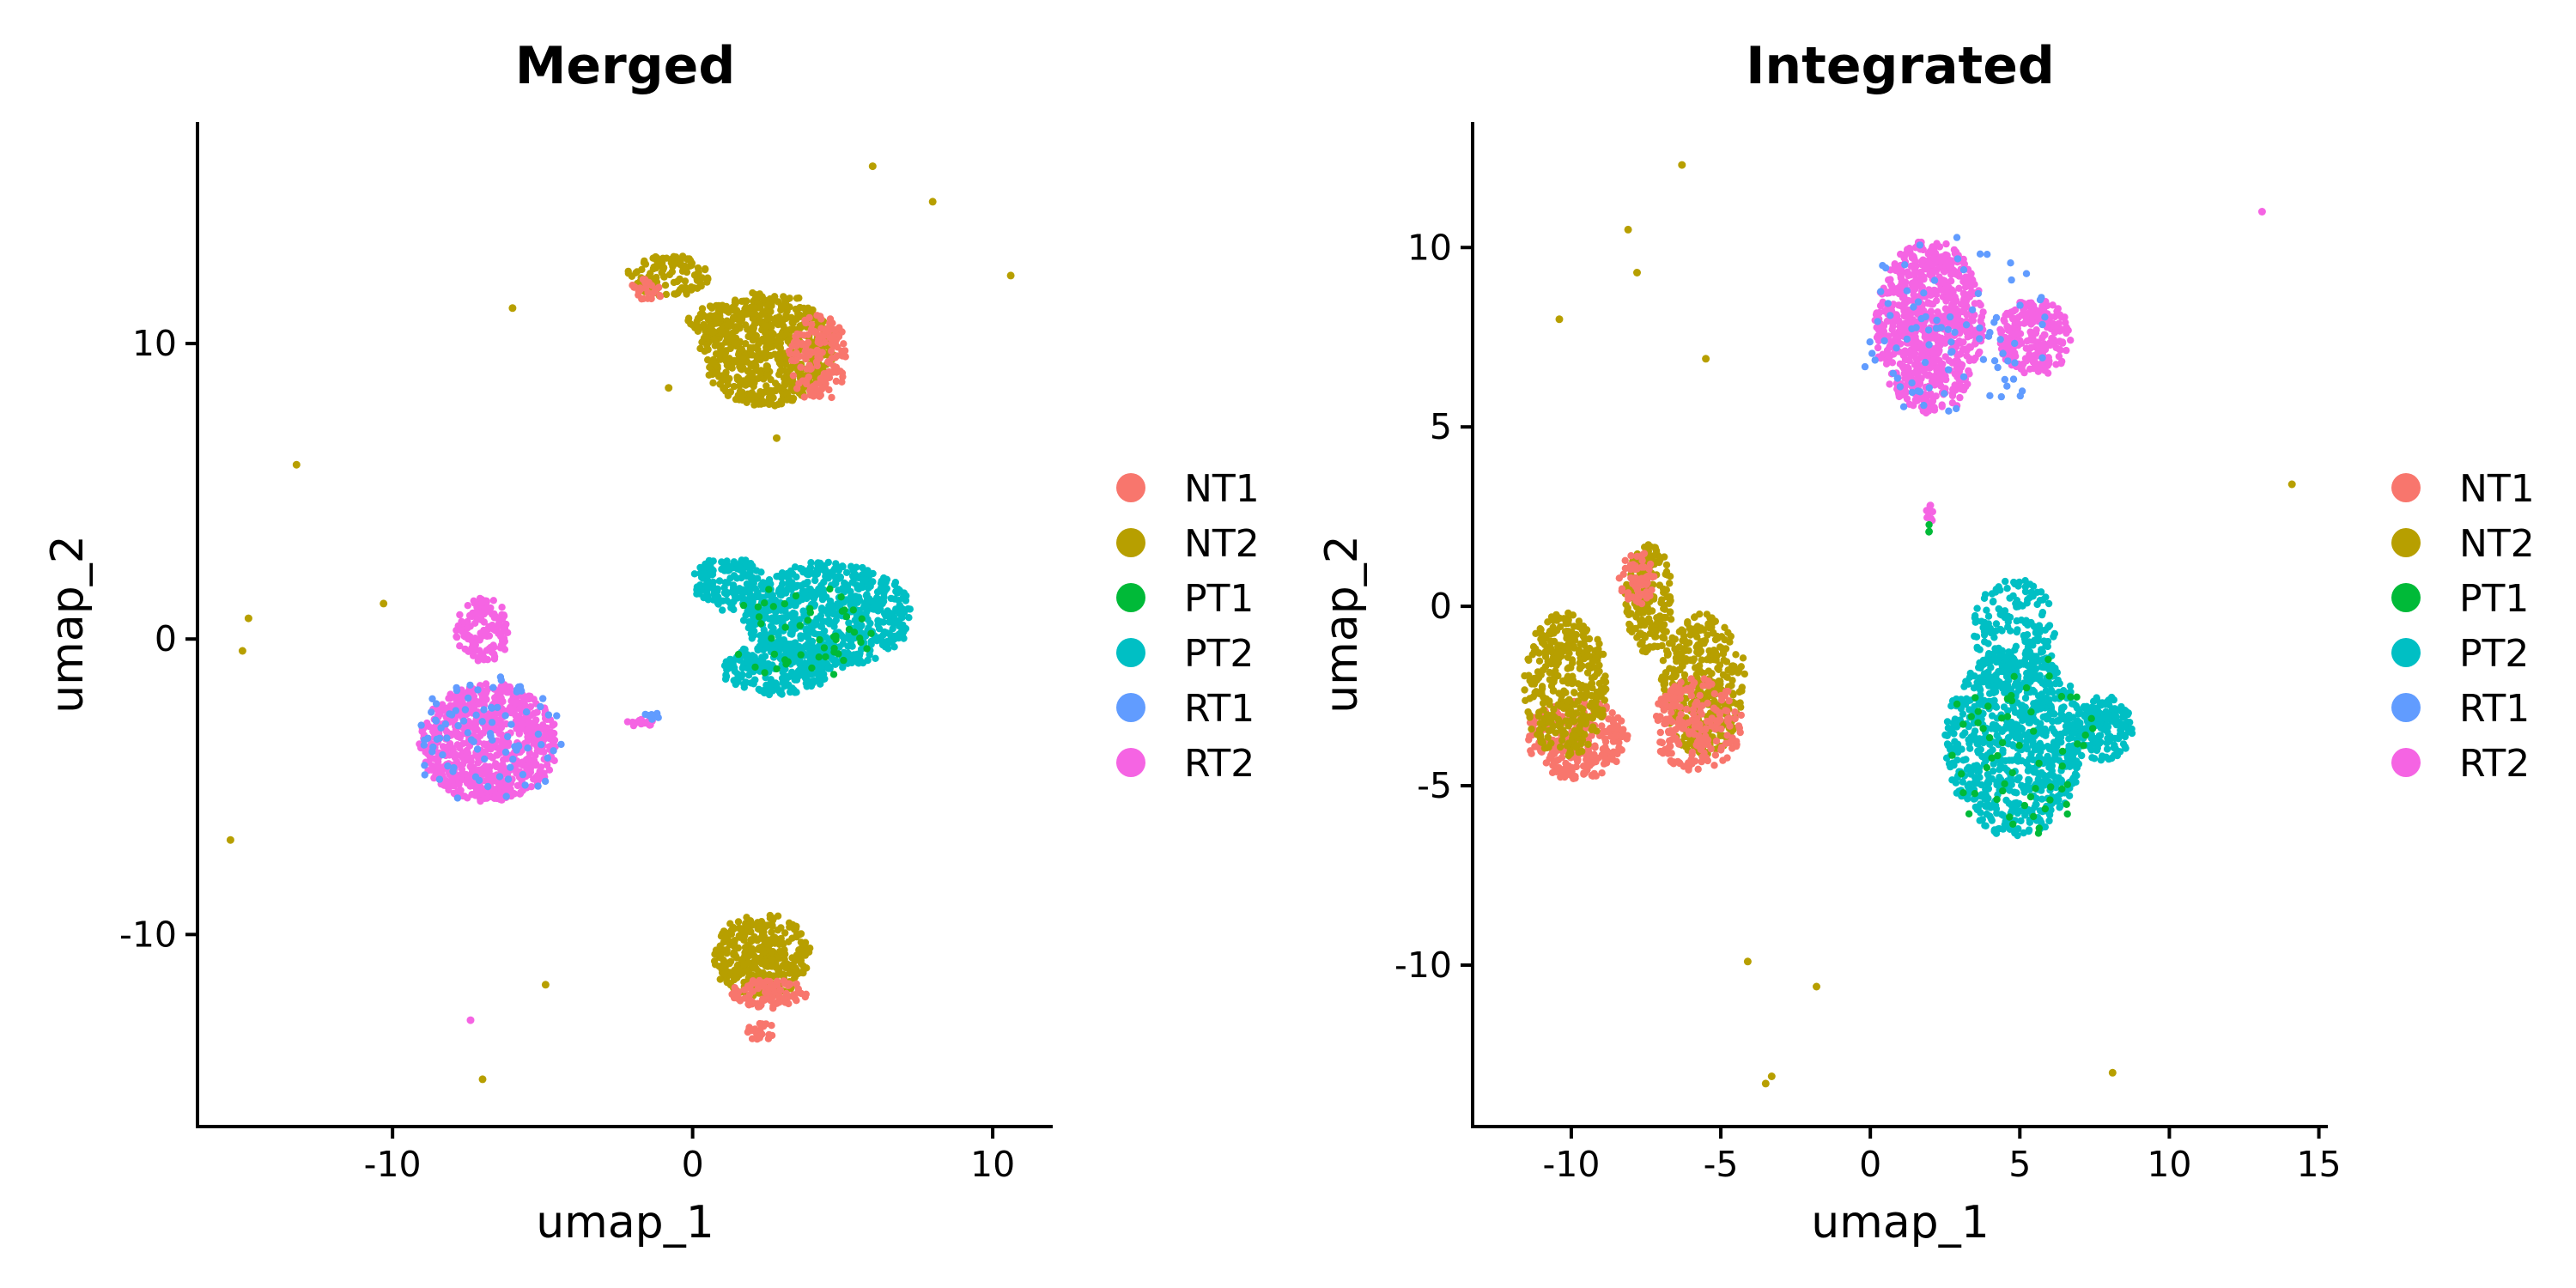  Describe the element at coordinates (1130, 543) in the screenshot. I see `legend-swatch` at that location.